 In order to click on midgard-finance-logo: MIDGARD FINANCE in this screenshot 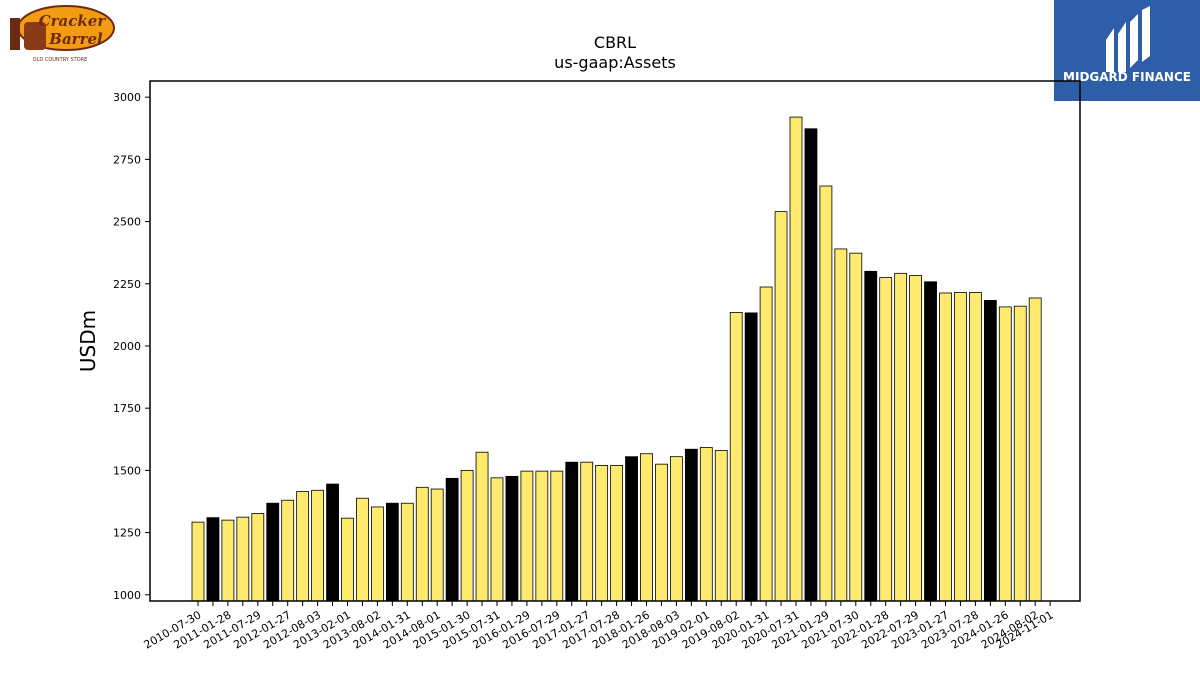, I will do `click(1127, 50)`.